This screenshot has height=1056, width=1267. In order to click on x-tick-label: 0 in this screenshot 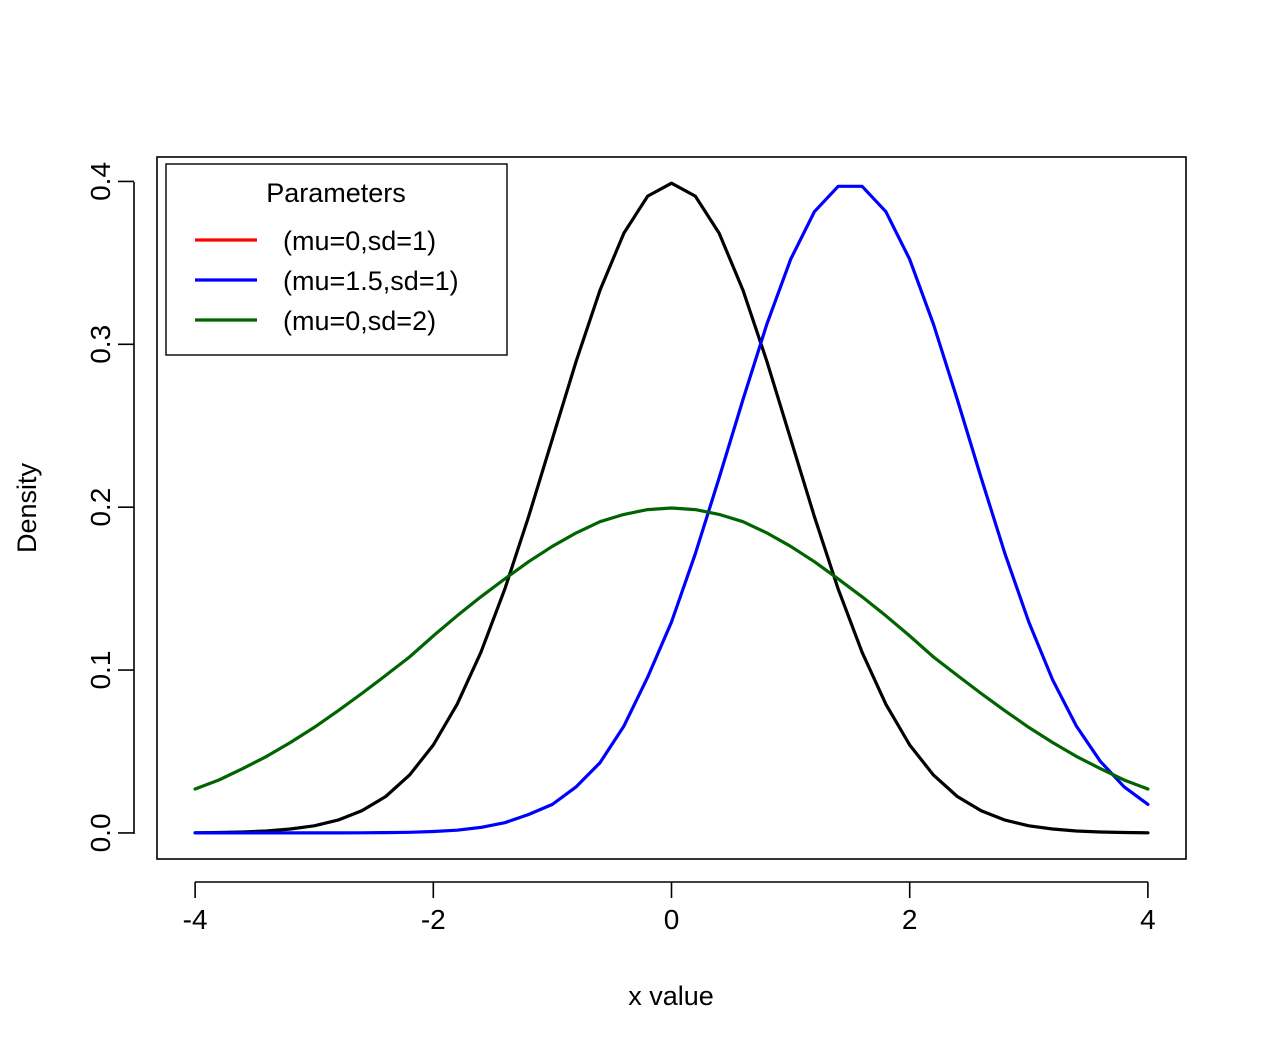, I will do `click(672, 919)`.